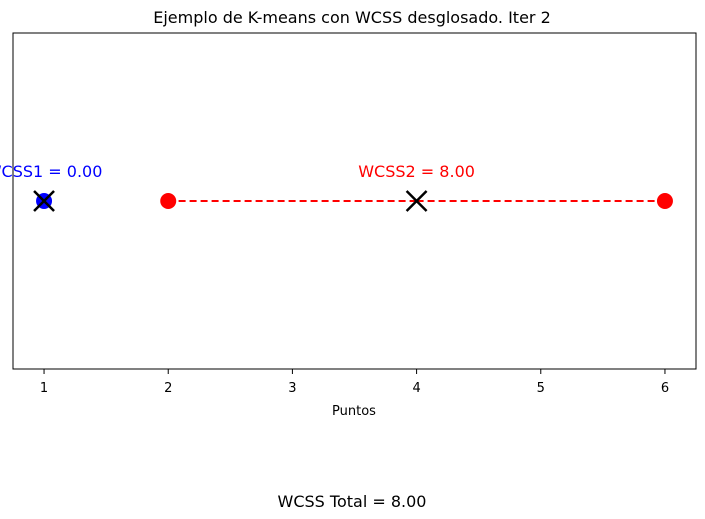 This screenshot has height=519, width=705. What do you see at coordinates (416, 187) in the screenshot?
I see `cluster-2: WCSS2 = 8.00` at bounding box center [416, 187].